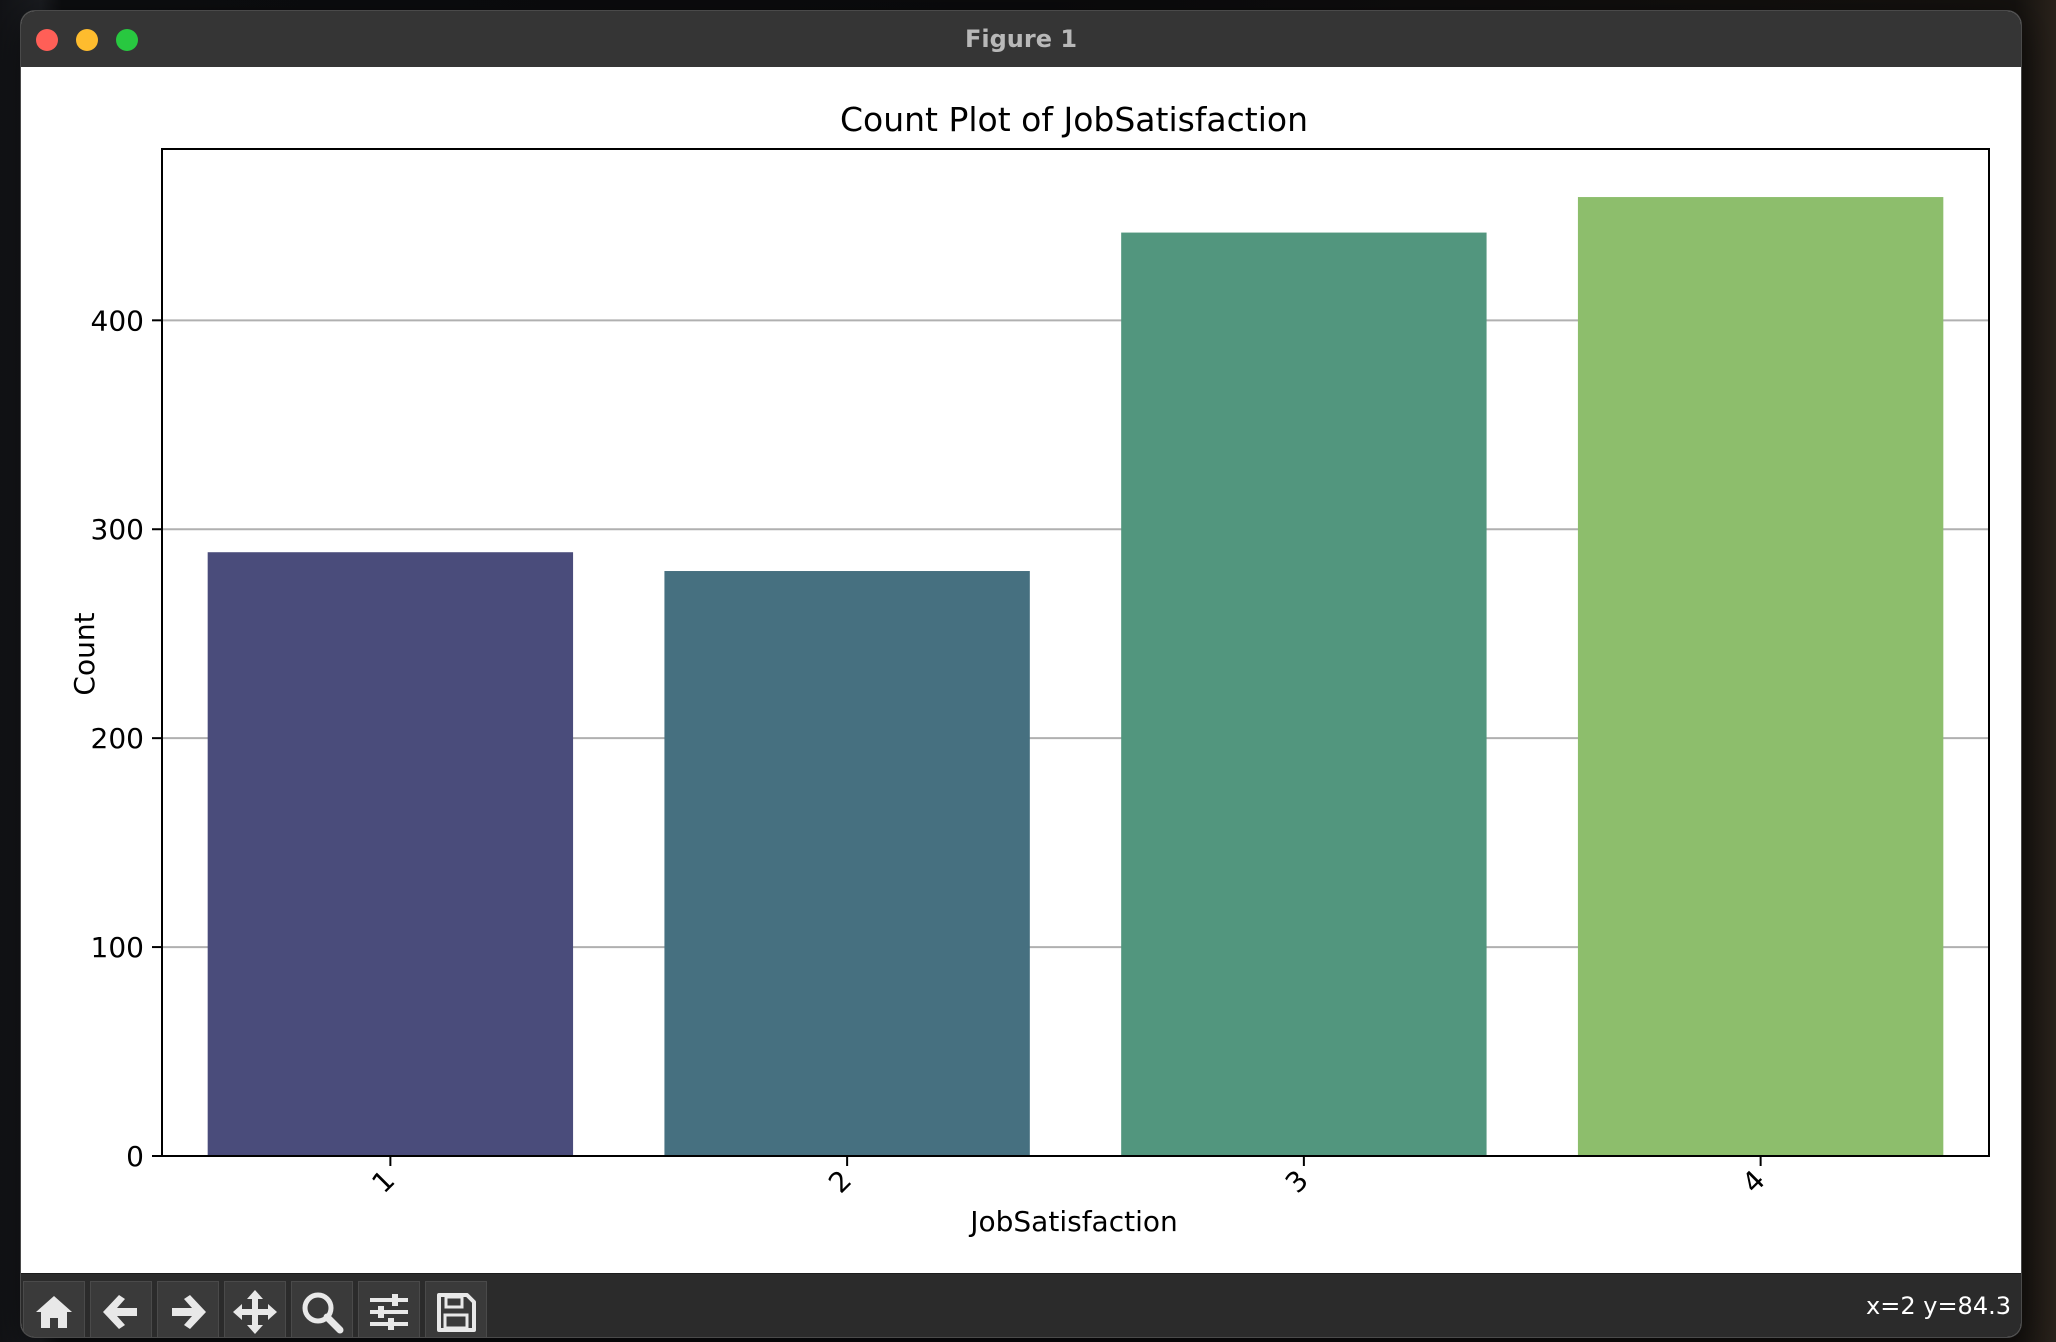 This screenshot has width=2056, height=1342. Describe the element at coordinates (117, 947) in the screenshot. I see `y-tick-label: 100` at that location.